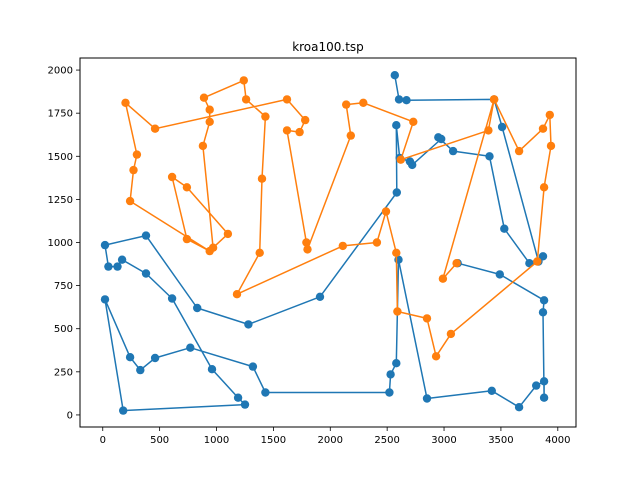 Image resolution: width=640 pixels, height=480 pixels. What do you see at coordinates (63, 372) in the screenshot?
I see `y-tick-label: 250` at bounding box center [63, 372].